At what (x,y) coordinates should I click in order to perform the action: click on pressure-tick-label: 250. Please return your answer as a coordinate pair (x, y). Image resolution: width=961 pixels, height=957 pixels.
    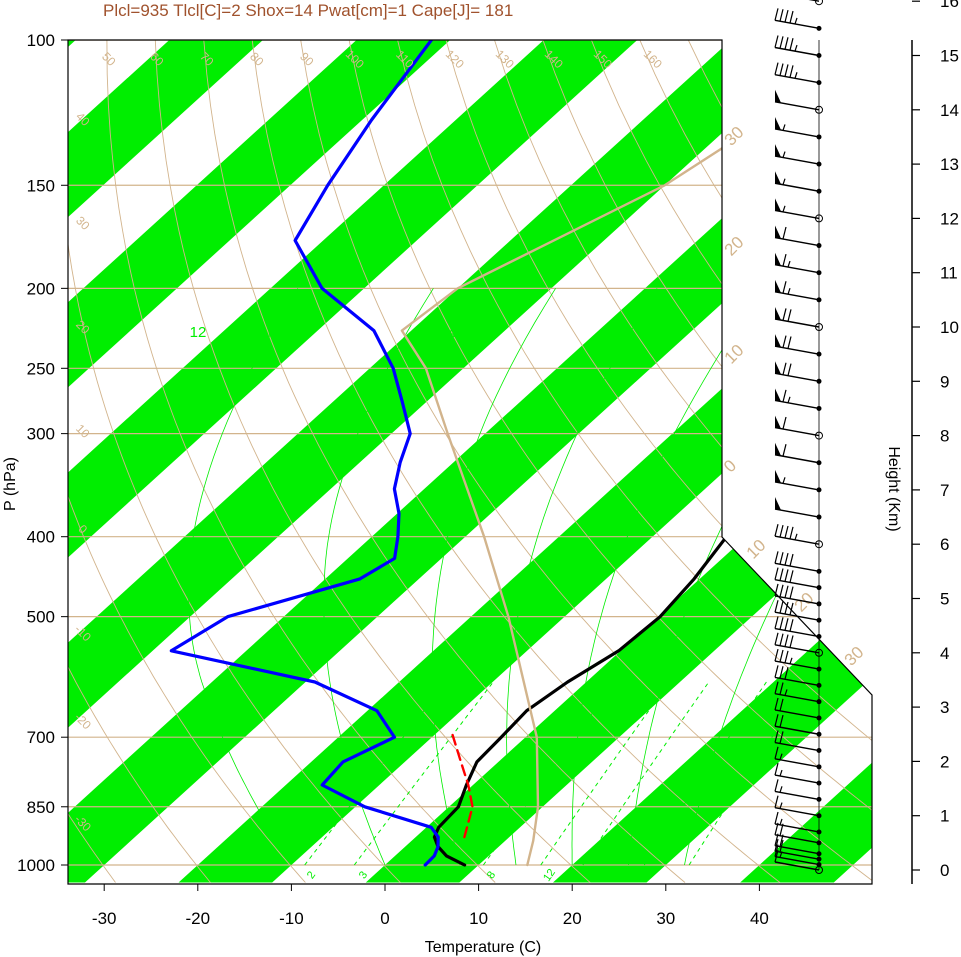
    Looking at the image, I should click on (41, 368).